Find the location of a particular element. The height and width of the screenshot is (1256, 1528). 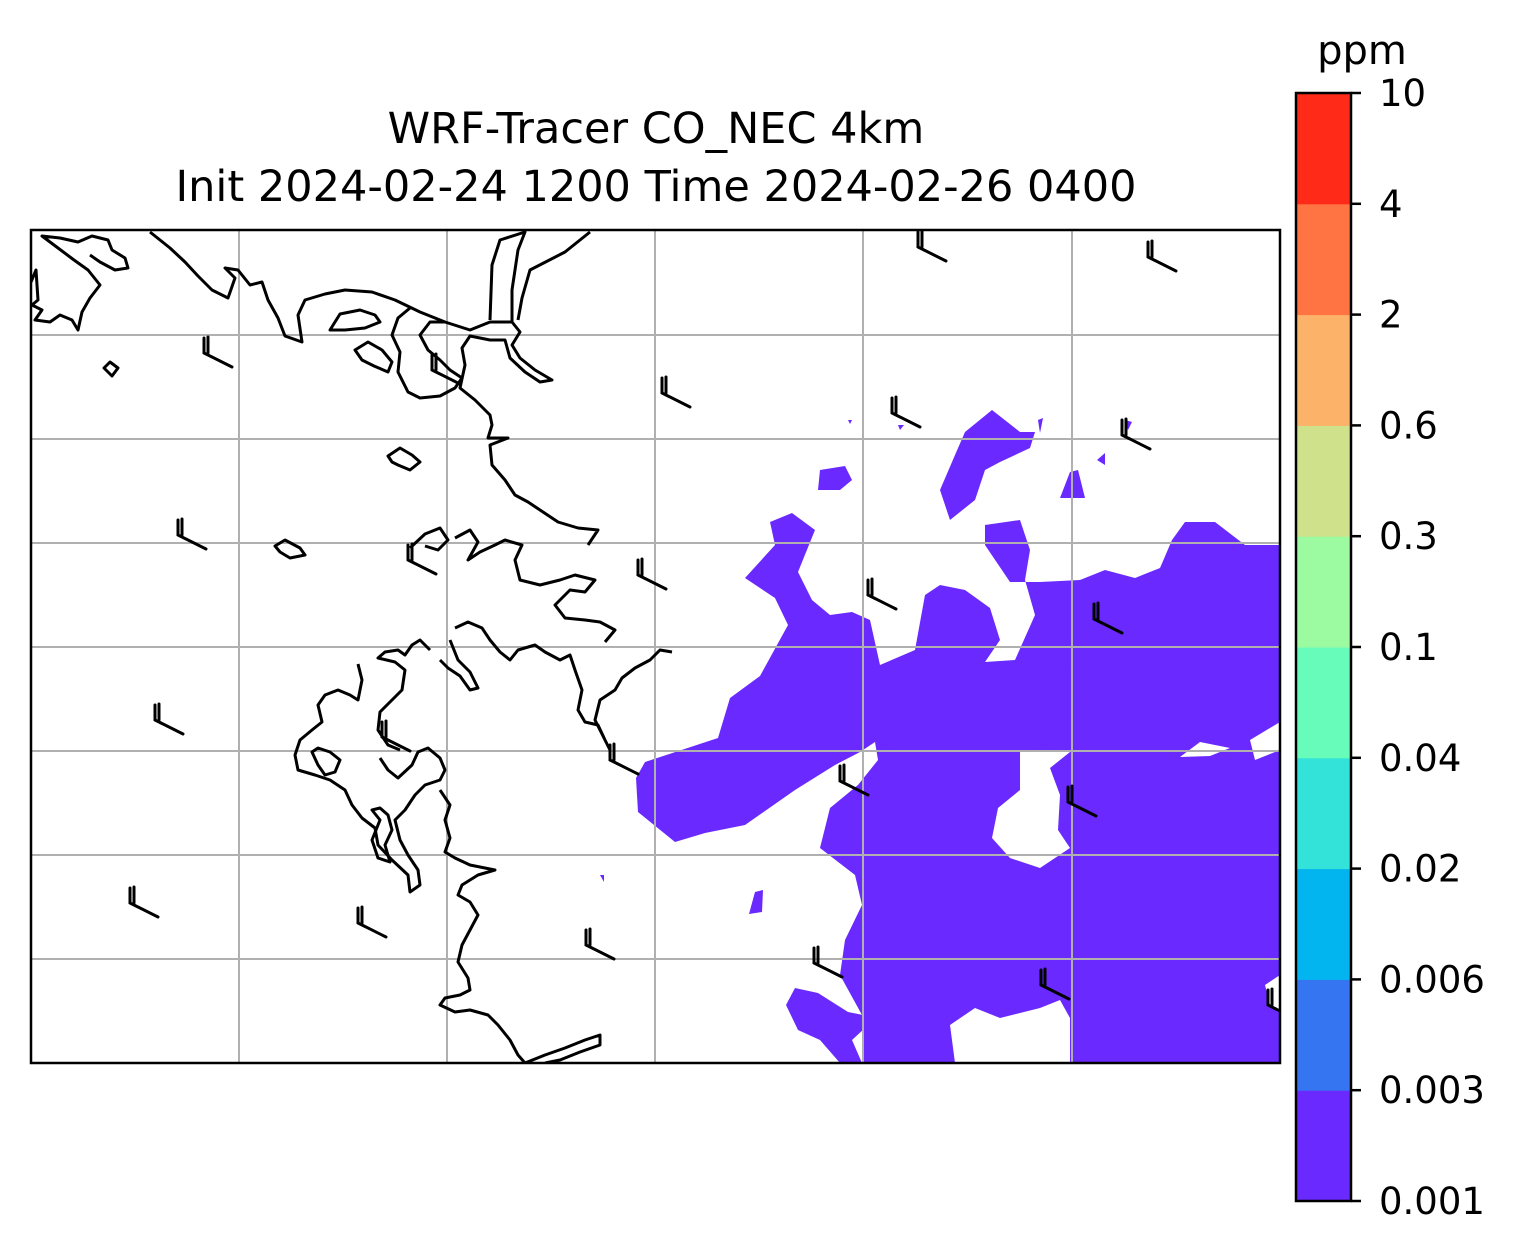

colorbar-tick-label: 10 is located at coordinates (1402, 93).